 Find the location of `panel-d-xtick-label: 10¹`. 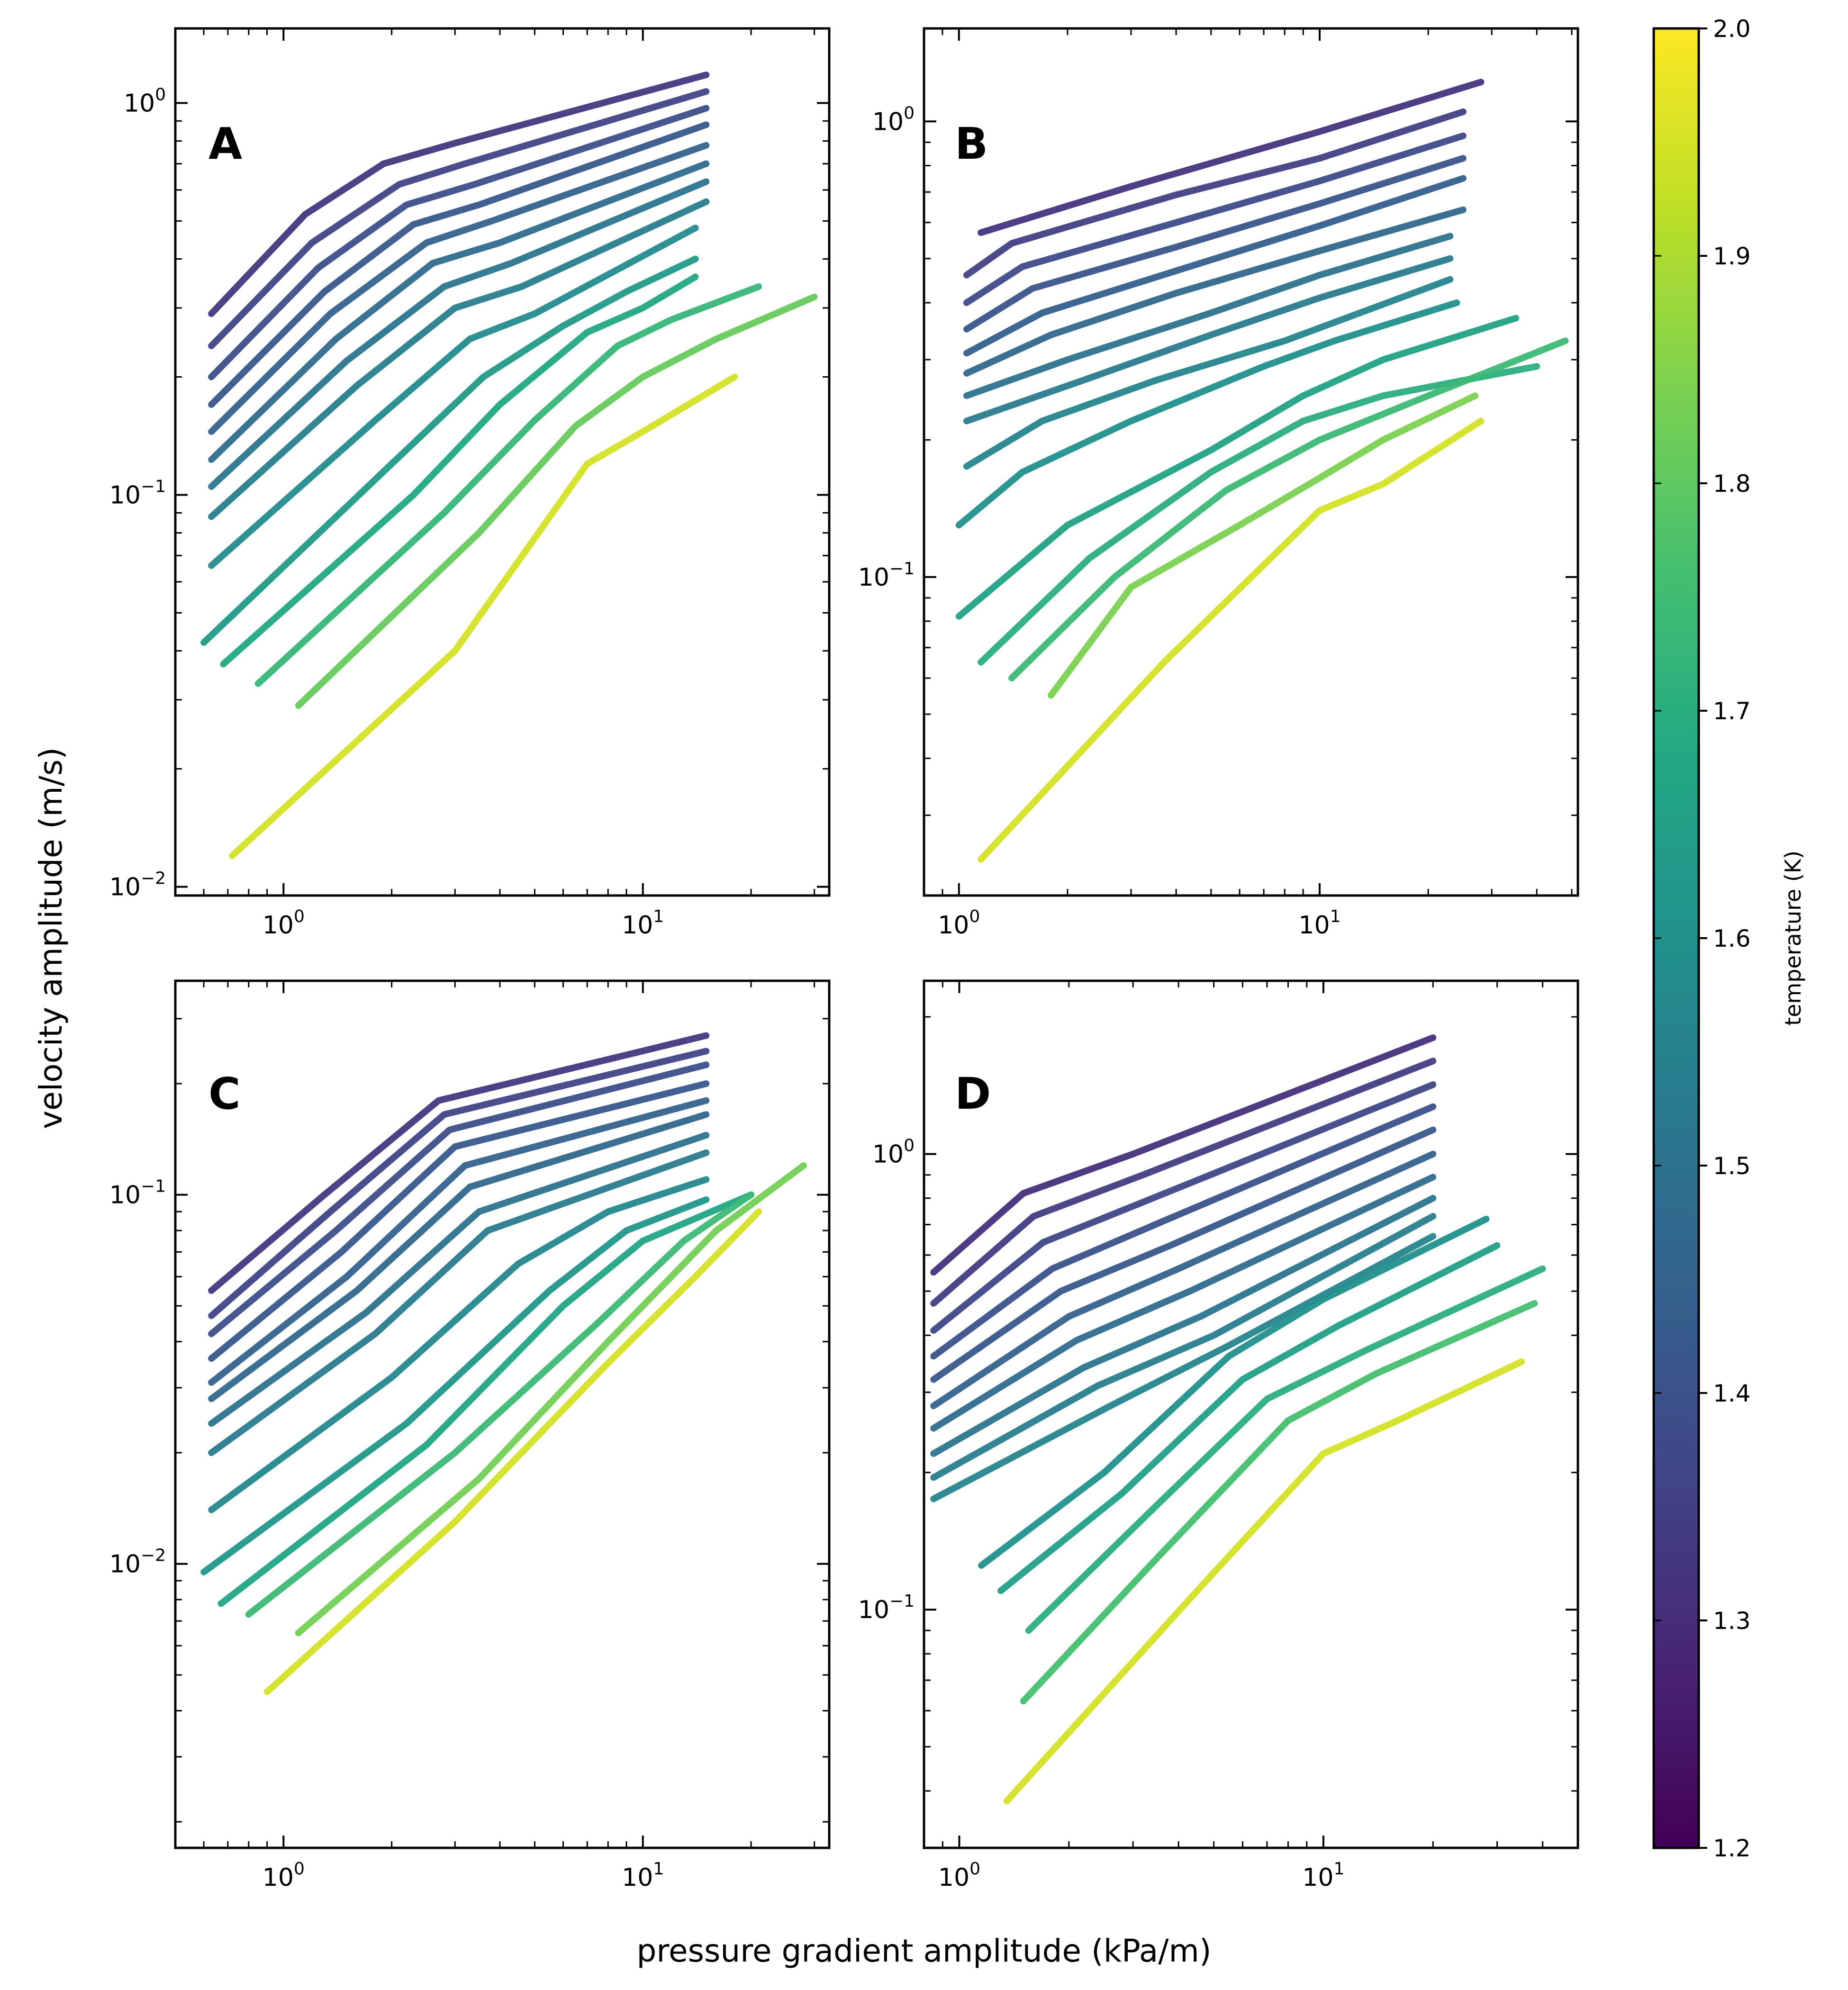

panel-d-xtick-label: 10¹ is located at coordinates (1323, 1875).